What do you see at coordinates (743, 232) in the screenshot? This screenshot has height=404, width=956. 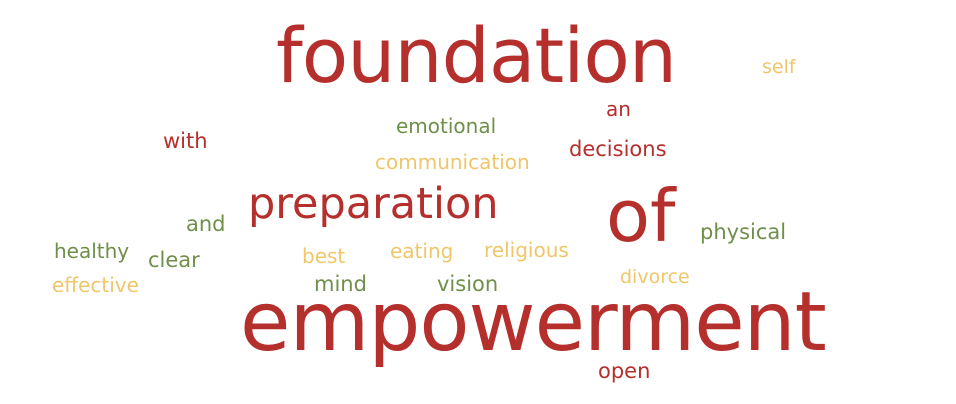 I see `word-physical: physical` at bounding box center [743, 232].